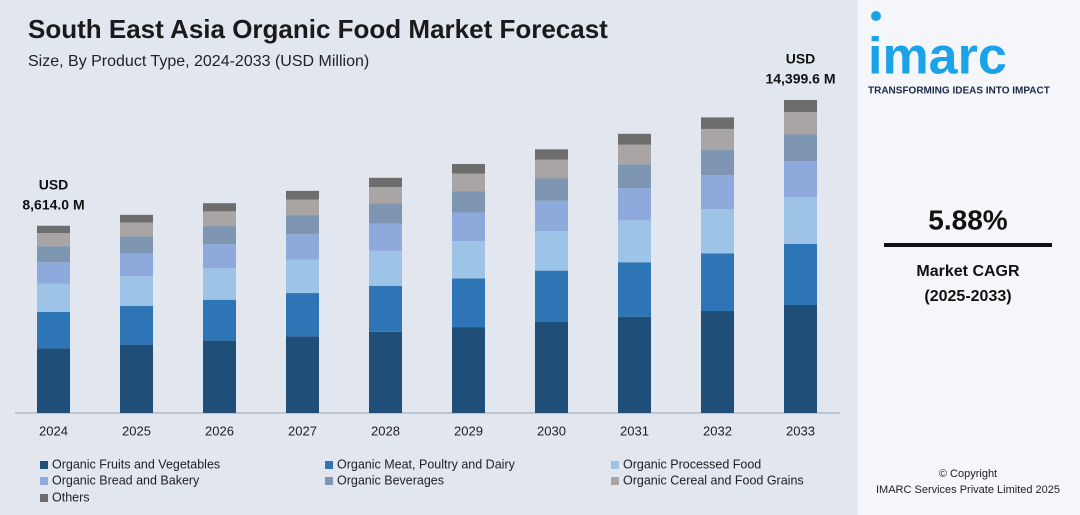 The image size is (1080, 515). Describe the element at coordinates (385, 430) in the screenshot. I see `x-tick-label: 2028` at that location.